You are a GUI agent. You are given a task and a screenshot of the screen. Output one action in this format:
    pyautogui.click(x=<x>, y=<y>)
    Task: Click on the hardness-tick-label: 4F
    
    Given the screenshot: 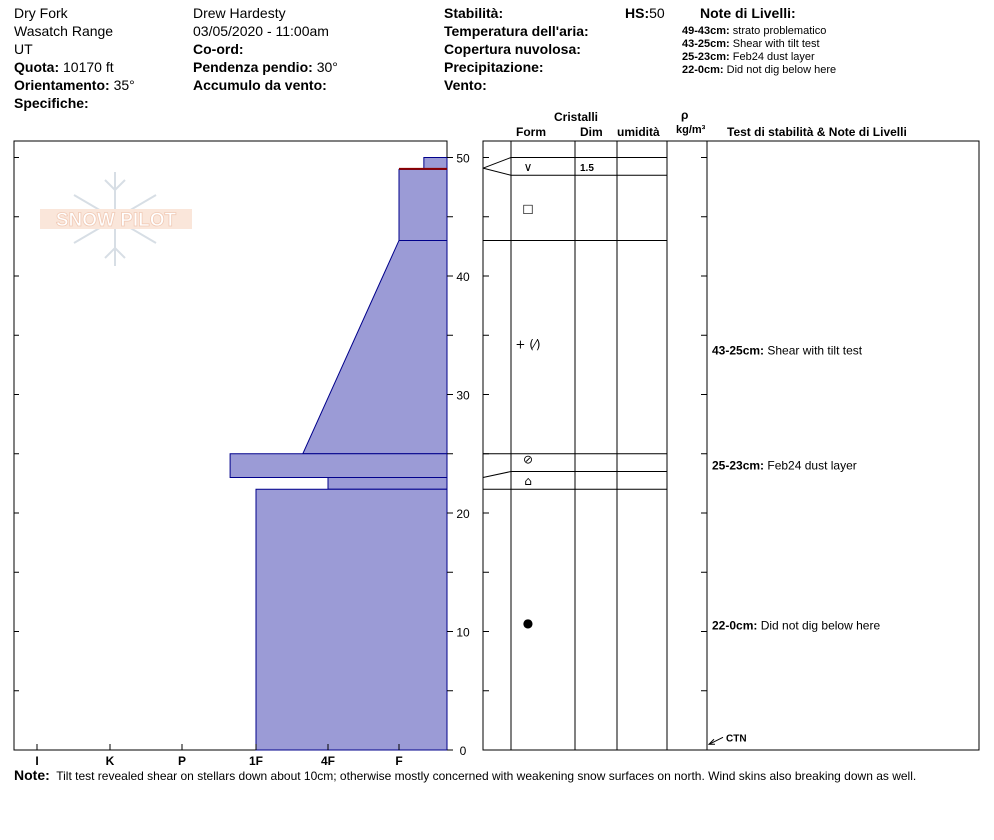 What is the action you would take?
    pyautogui.click(x=328, y=761)
    